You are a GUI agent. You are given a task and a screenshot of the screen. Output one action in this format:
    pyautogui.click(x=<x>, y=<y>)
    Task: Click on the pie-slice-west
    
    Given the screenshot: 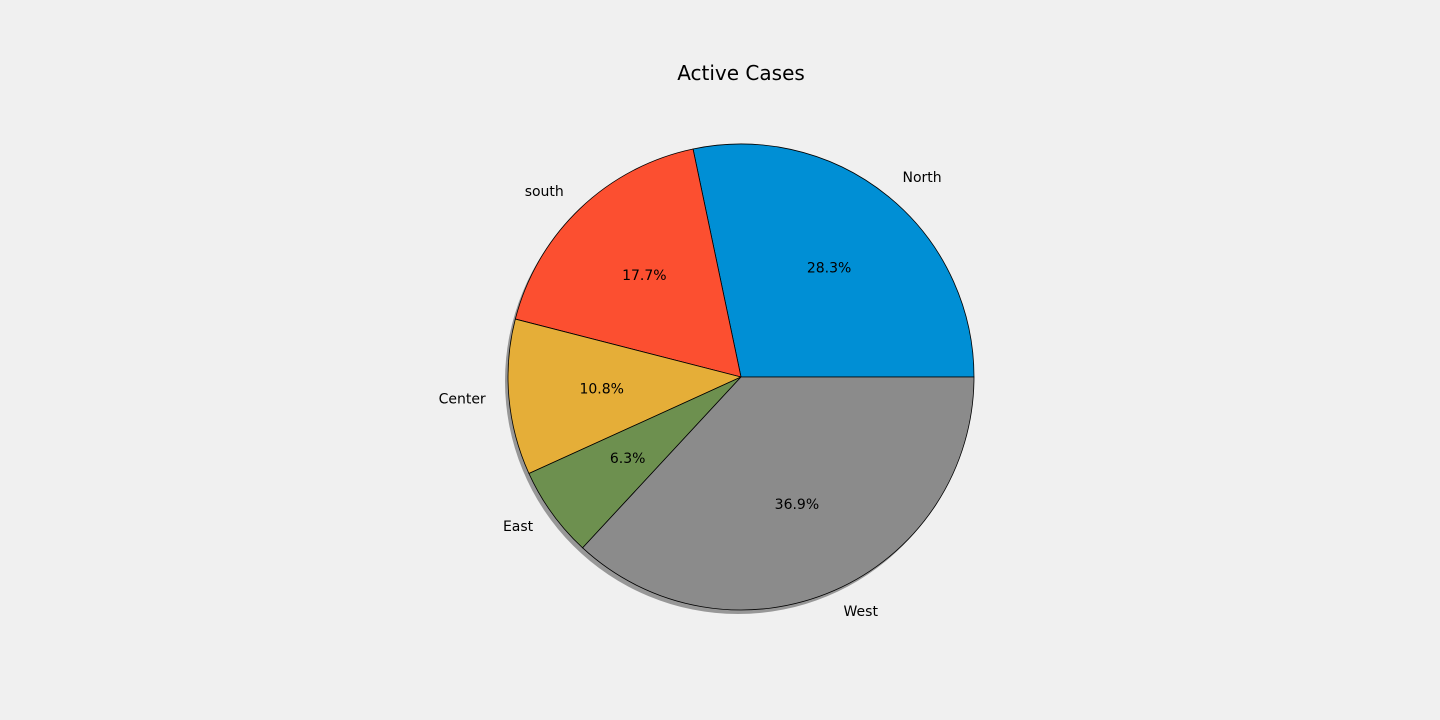 What is the action you would take?
    pyautogui.click(x=778, y=493)
    